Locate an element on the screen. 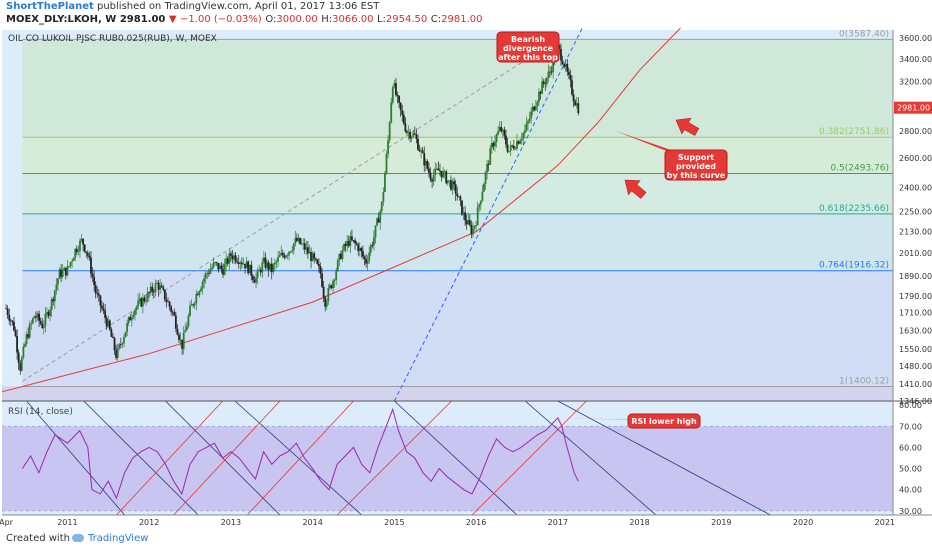 This screenshot has width=932, height=550. tradingview-logo: TradingView is located at coordinates (110, 538).